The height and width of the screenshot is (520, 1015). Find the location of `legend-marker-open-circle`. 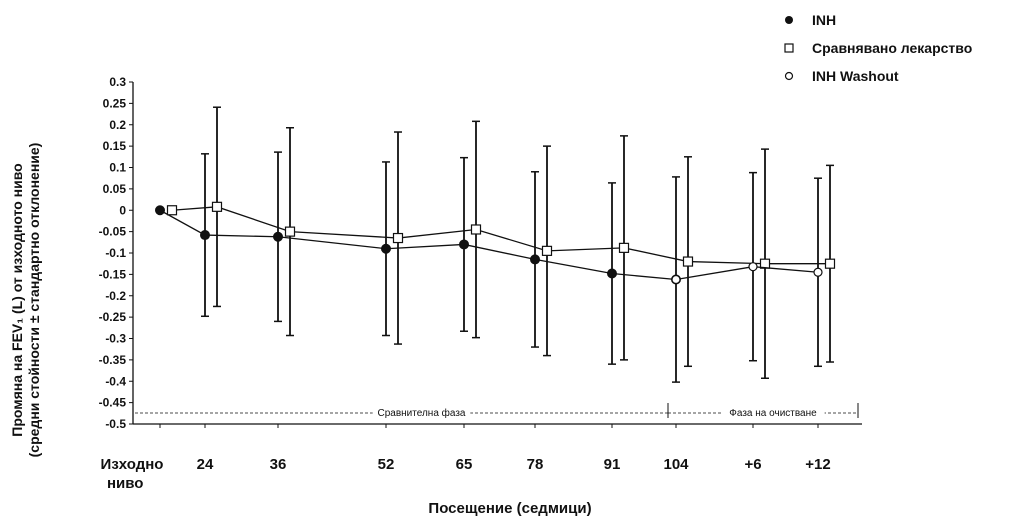

legend-marker-open-circle is located at coordinates (789, 76).